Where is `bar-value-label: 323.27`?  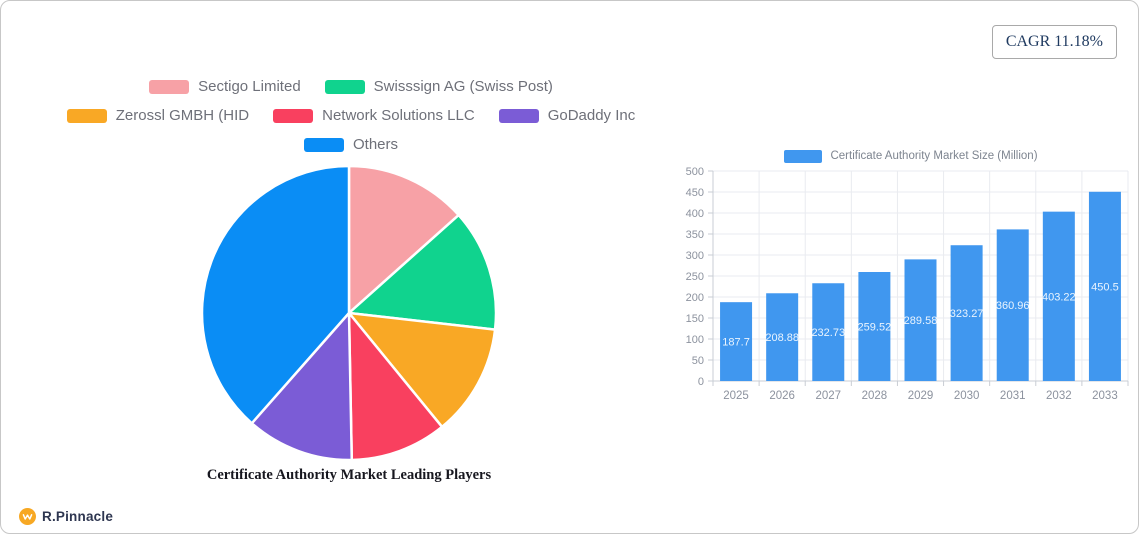 bar-value-label: 323.27 is located at coordinates (967, 314).